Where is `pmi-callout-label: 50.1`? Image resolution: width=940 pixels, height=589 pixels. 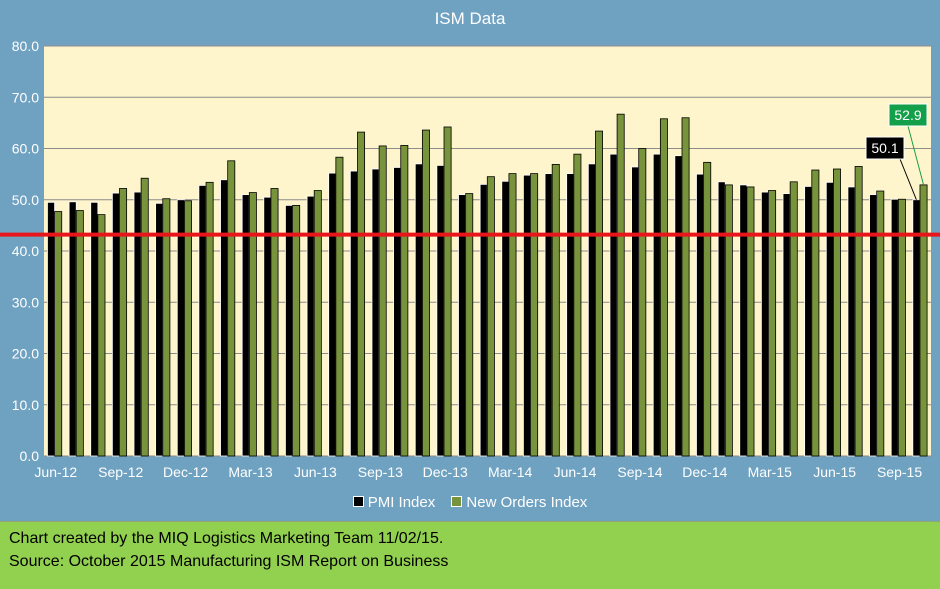 pmi-callout-label: 50.1 is located at coordinates (884, 148).